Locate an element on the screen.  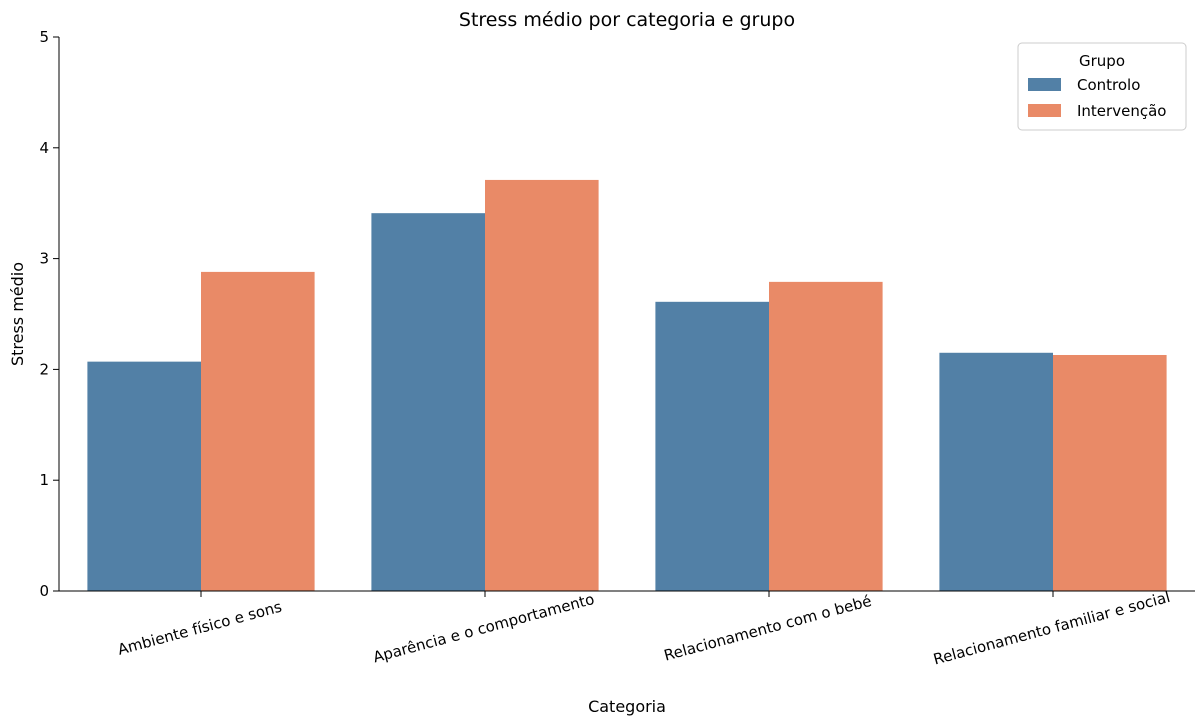
legend: Grupo Controlo Intervenção is located at coordinates (1102, 86).